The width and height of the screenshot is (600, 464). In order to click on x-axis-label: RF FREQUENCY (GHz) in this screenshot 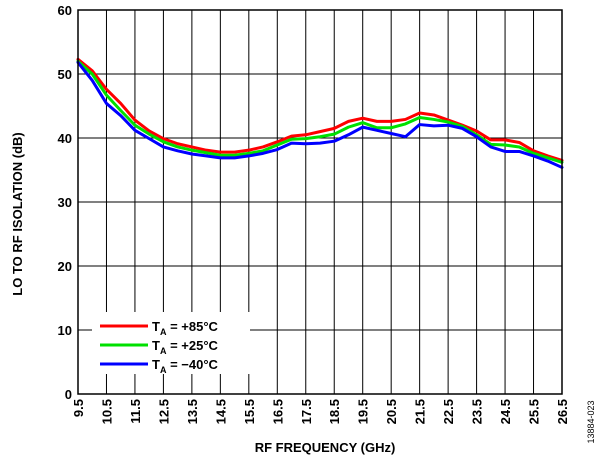, I will do `click(325, 447)`.